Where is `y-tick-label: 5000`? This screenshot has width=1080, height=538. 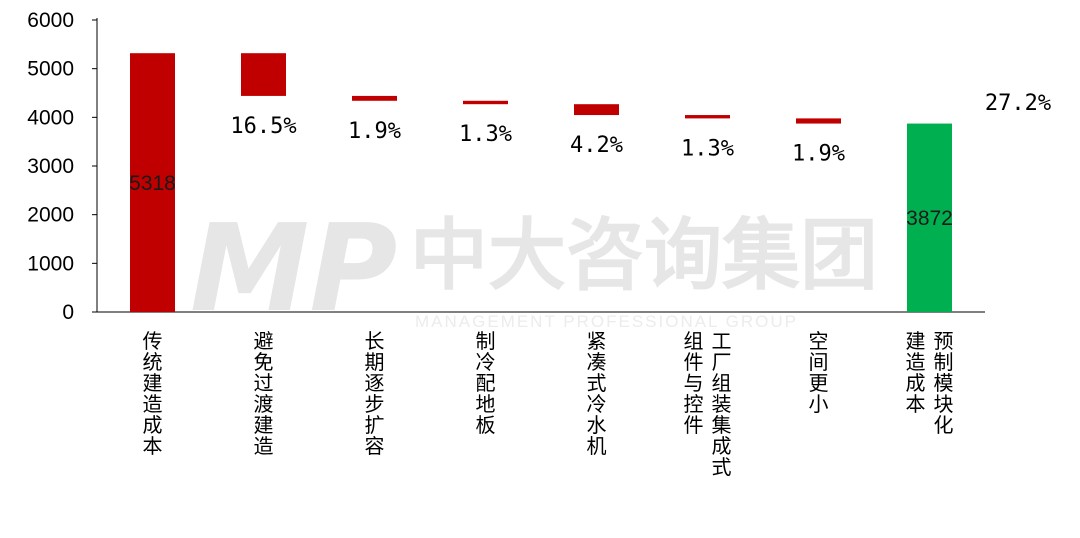
y-tick-label: 5000 is located at coordinates (50, 69).